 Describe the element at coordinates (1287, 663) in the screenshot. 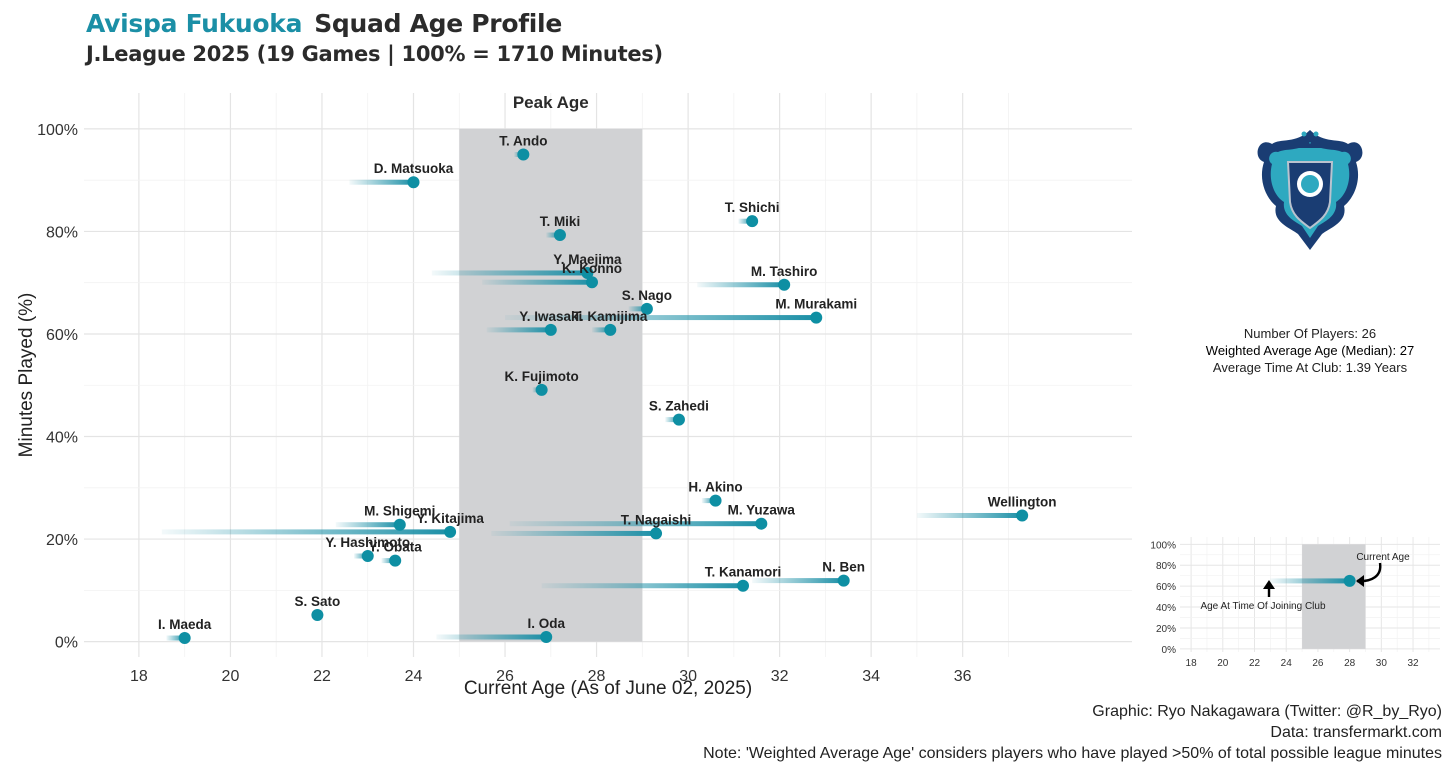

I see `legend-x-tick-label: 24` at that location.